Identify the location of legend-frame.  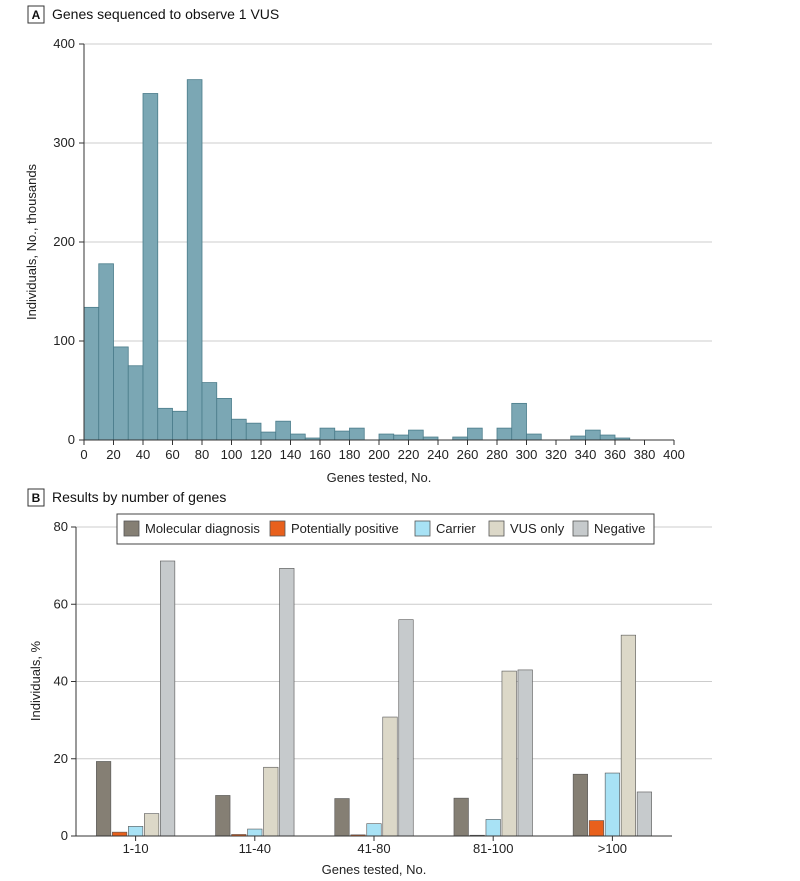
(385, 529).